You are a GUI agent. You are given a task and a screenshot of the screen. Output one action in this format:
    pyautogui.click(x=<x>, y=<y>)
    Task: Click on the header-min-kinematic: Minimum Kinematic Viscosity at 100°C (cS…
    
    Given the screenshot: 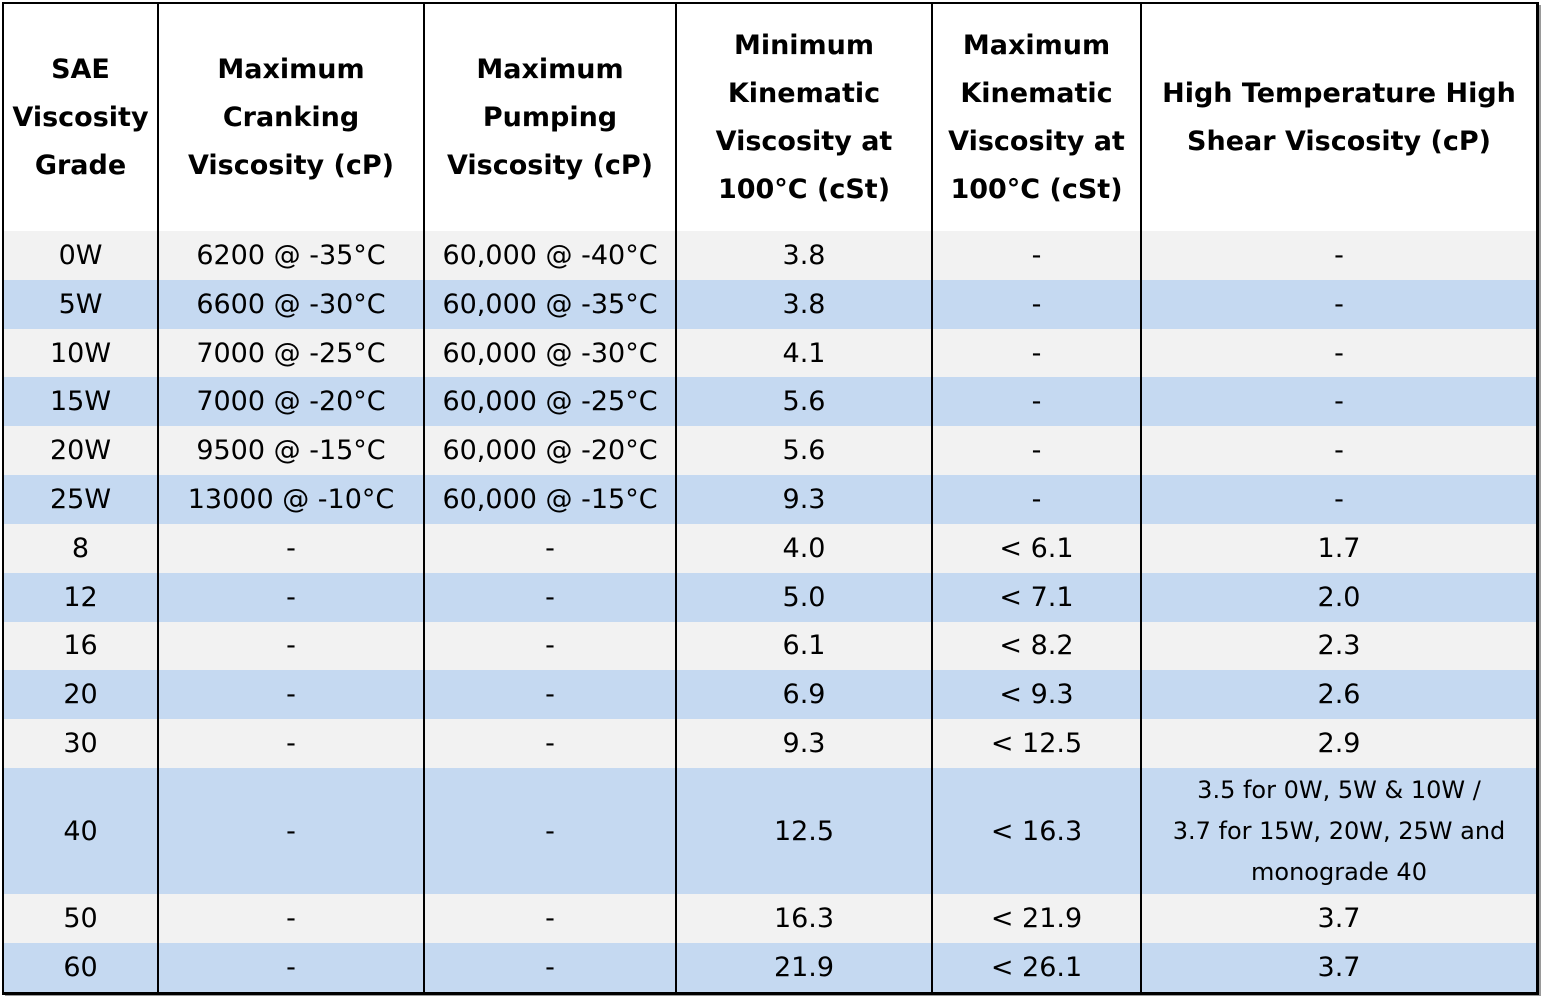 What is the action you would take?
    pyautogui.click(x=803, y=117)
    